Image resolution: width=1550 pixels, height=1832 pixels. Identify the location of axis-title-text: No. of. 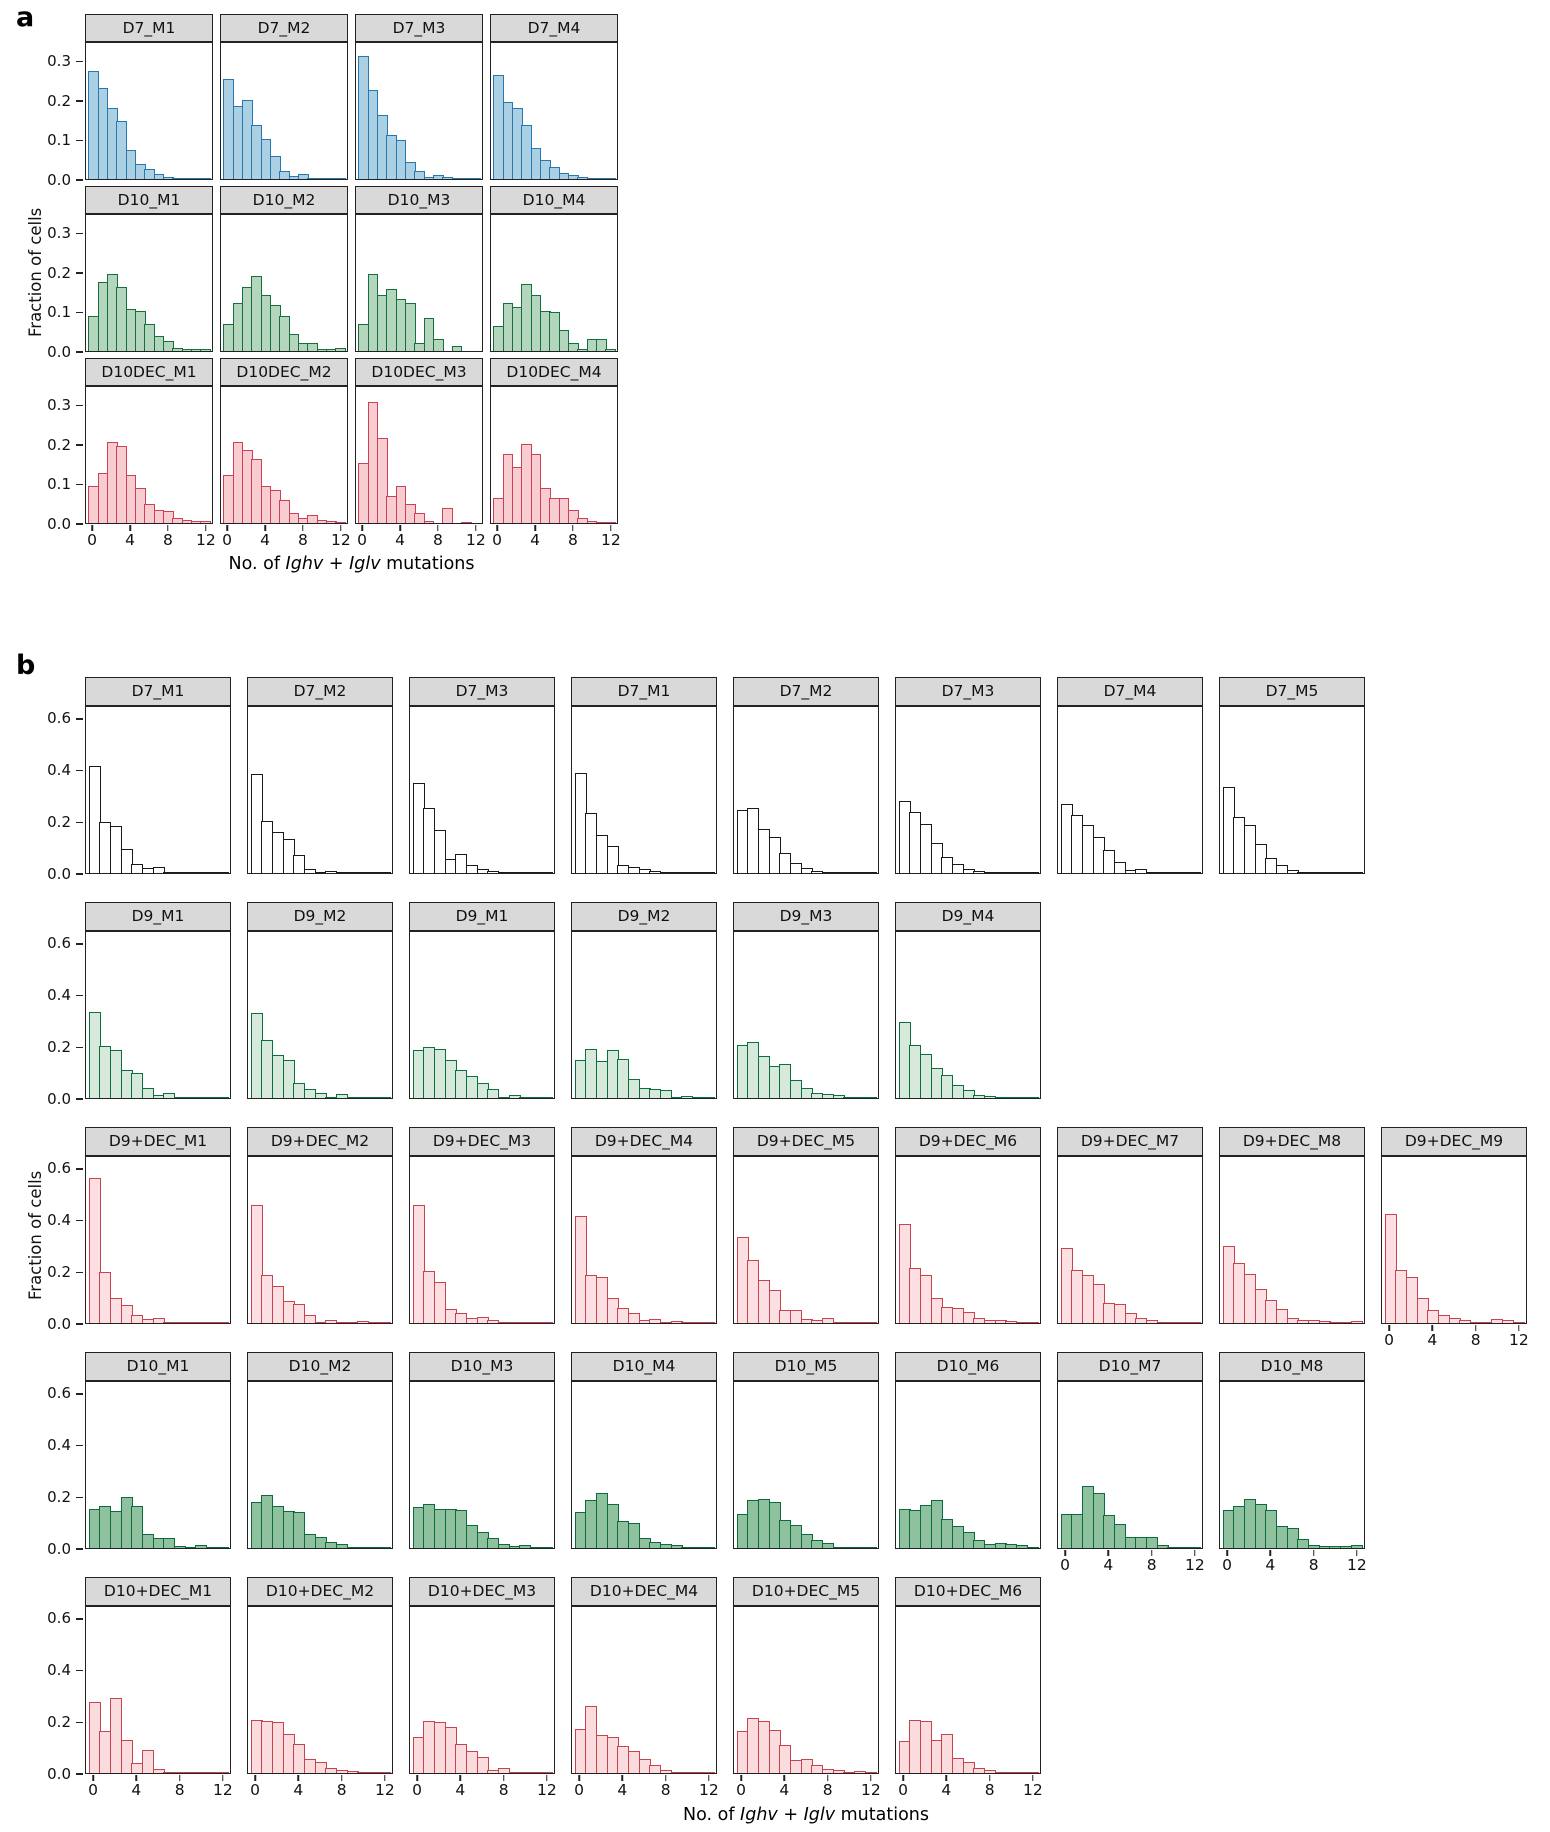
(712, 1815).